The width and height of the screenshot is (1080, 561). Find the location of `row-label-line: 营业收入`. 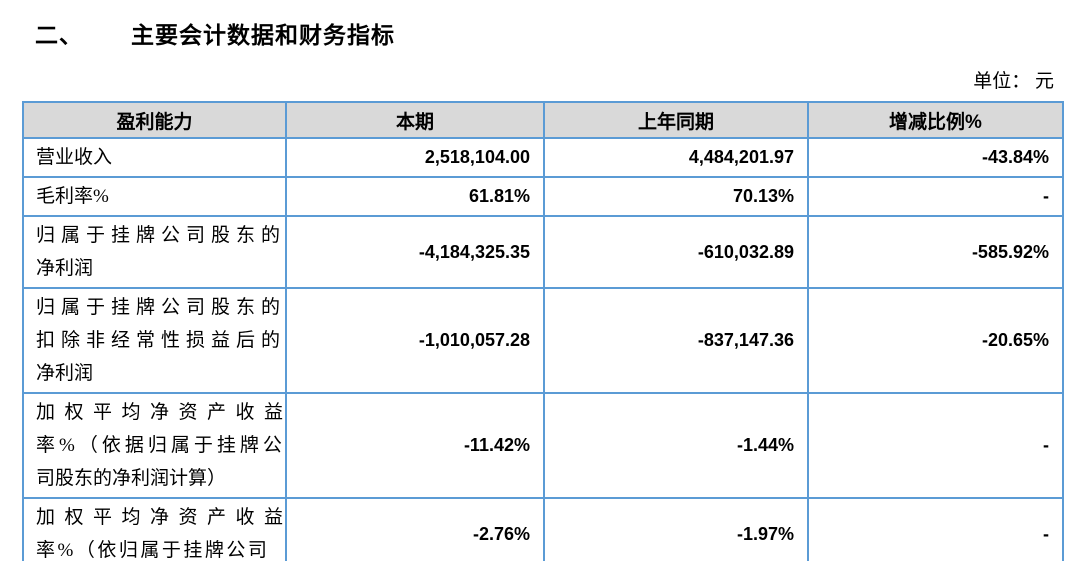

row-label-line: 营业收入 is located at coordinates (74, 157).